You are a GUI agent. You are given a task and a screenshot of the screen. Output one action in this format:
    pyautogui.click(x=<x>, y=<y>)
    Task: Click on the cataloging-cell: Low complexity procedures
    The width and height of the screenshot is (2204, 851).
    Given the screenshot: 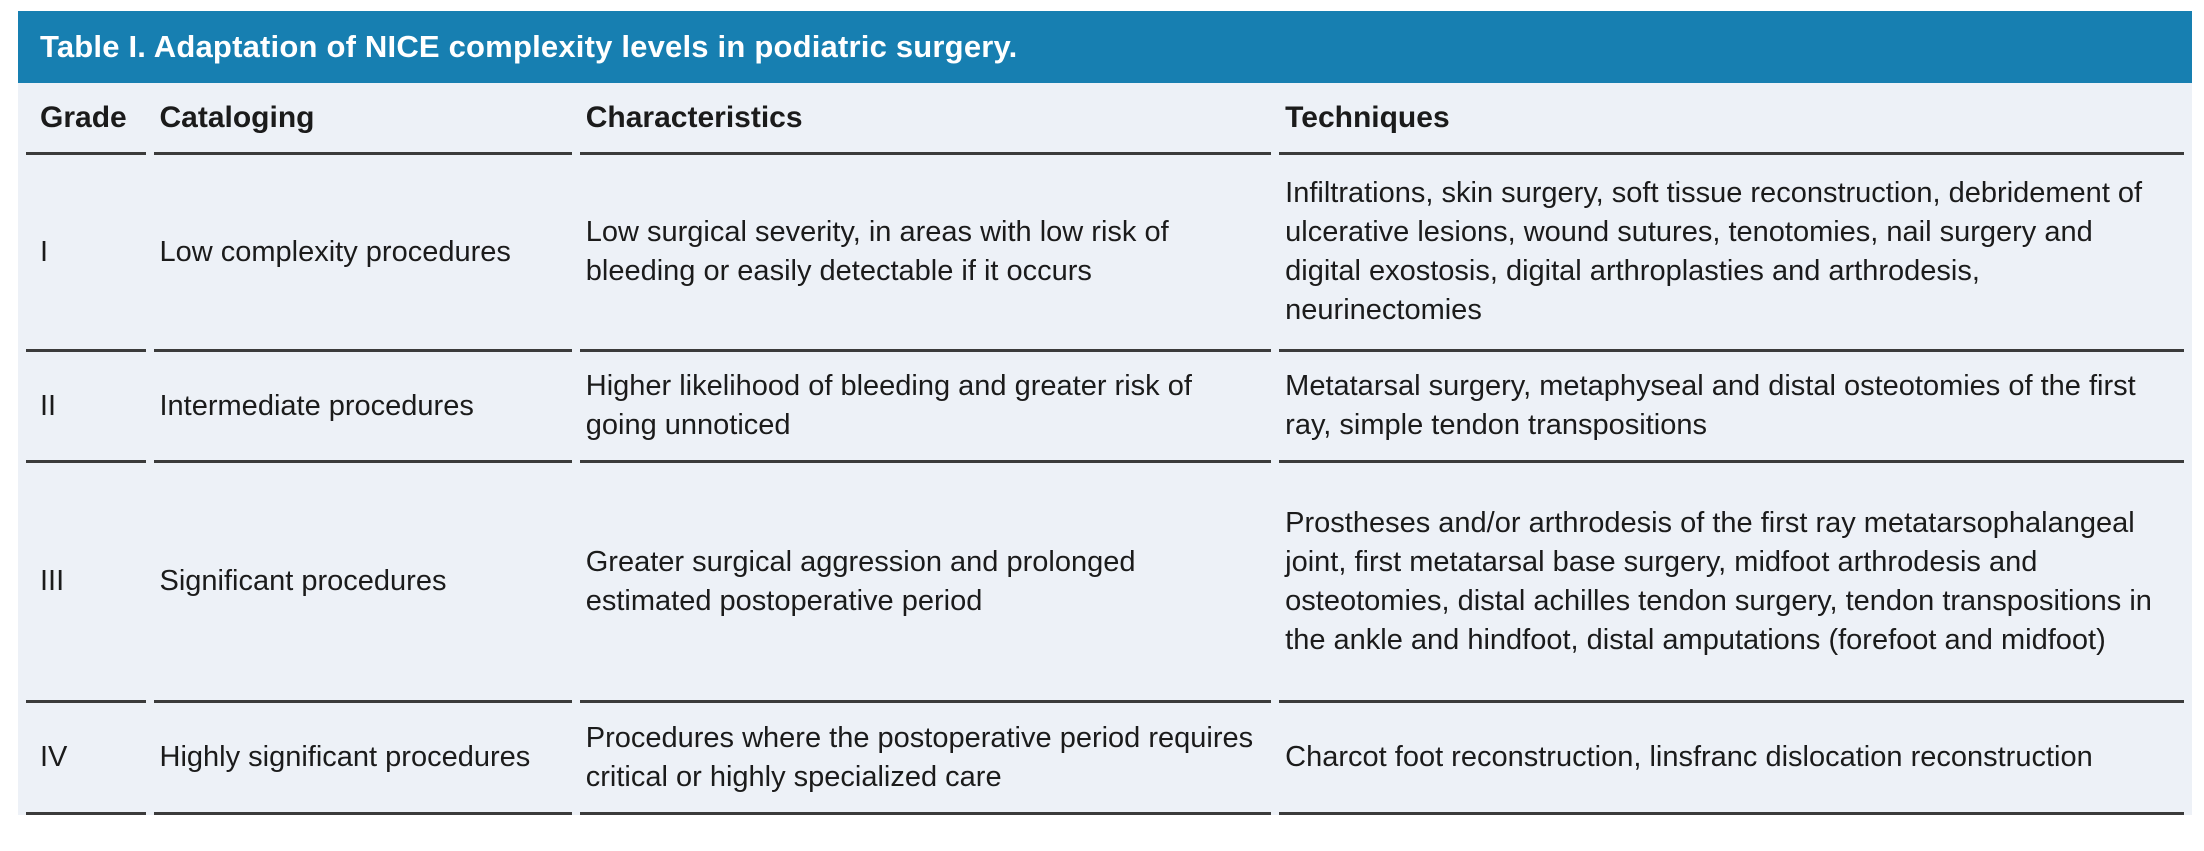 What is the action you would take?
    pyautogui.click(x=362, y=253)
    